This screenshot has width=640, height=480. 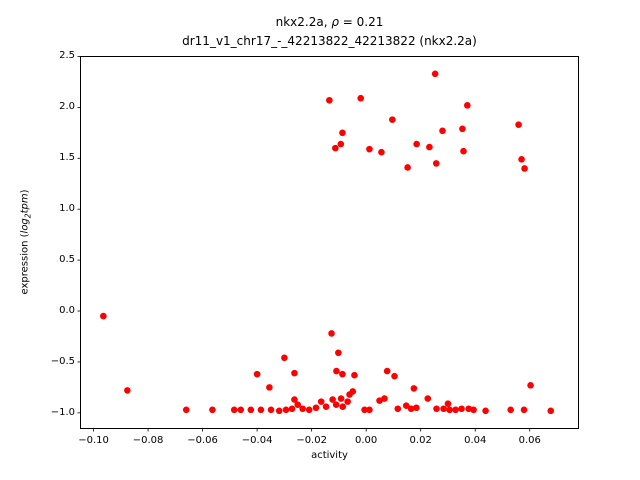 What do you see at coordinates (67, 311) in the screenshot?
I see `y-tick-label: 0.0` at bounding box center [67, 311].